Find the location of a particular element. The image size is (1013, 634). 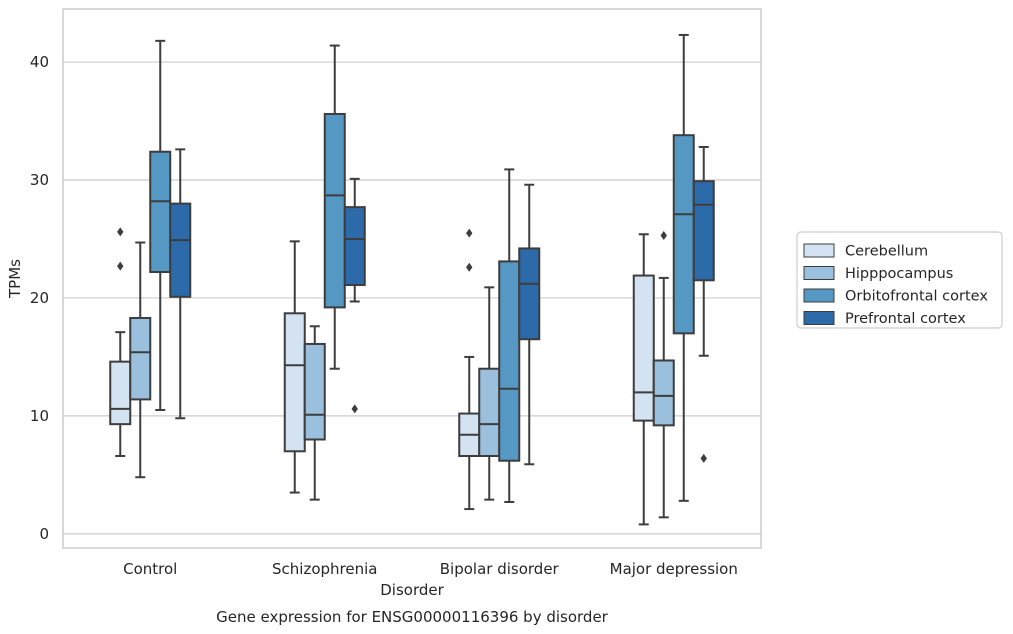

x-tick-schizophrenia: Schizophrenia is located at coordinates (324, 569).